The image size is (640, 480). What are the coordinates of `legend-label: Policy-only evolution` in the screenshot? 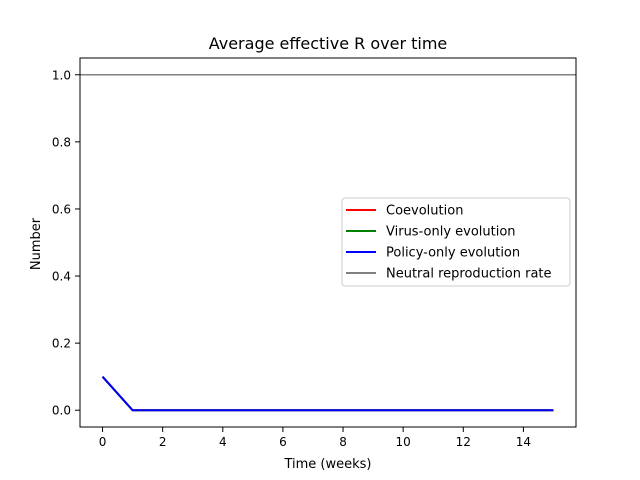 It's located at (453, 253).